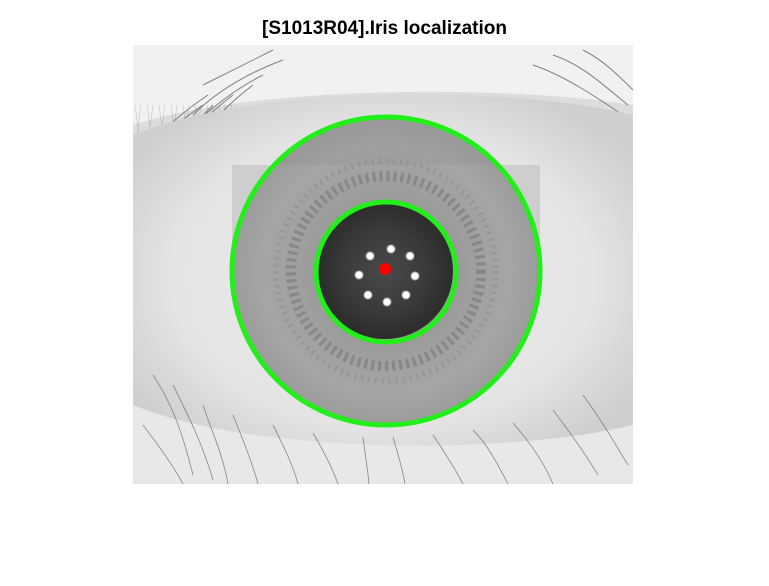 The height and width of the screenshot is (586, 769). I want to click on iris-collarette, so click(386, 271).